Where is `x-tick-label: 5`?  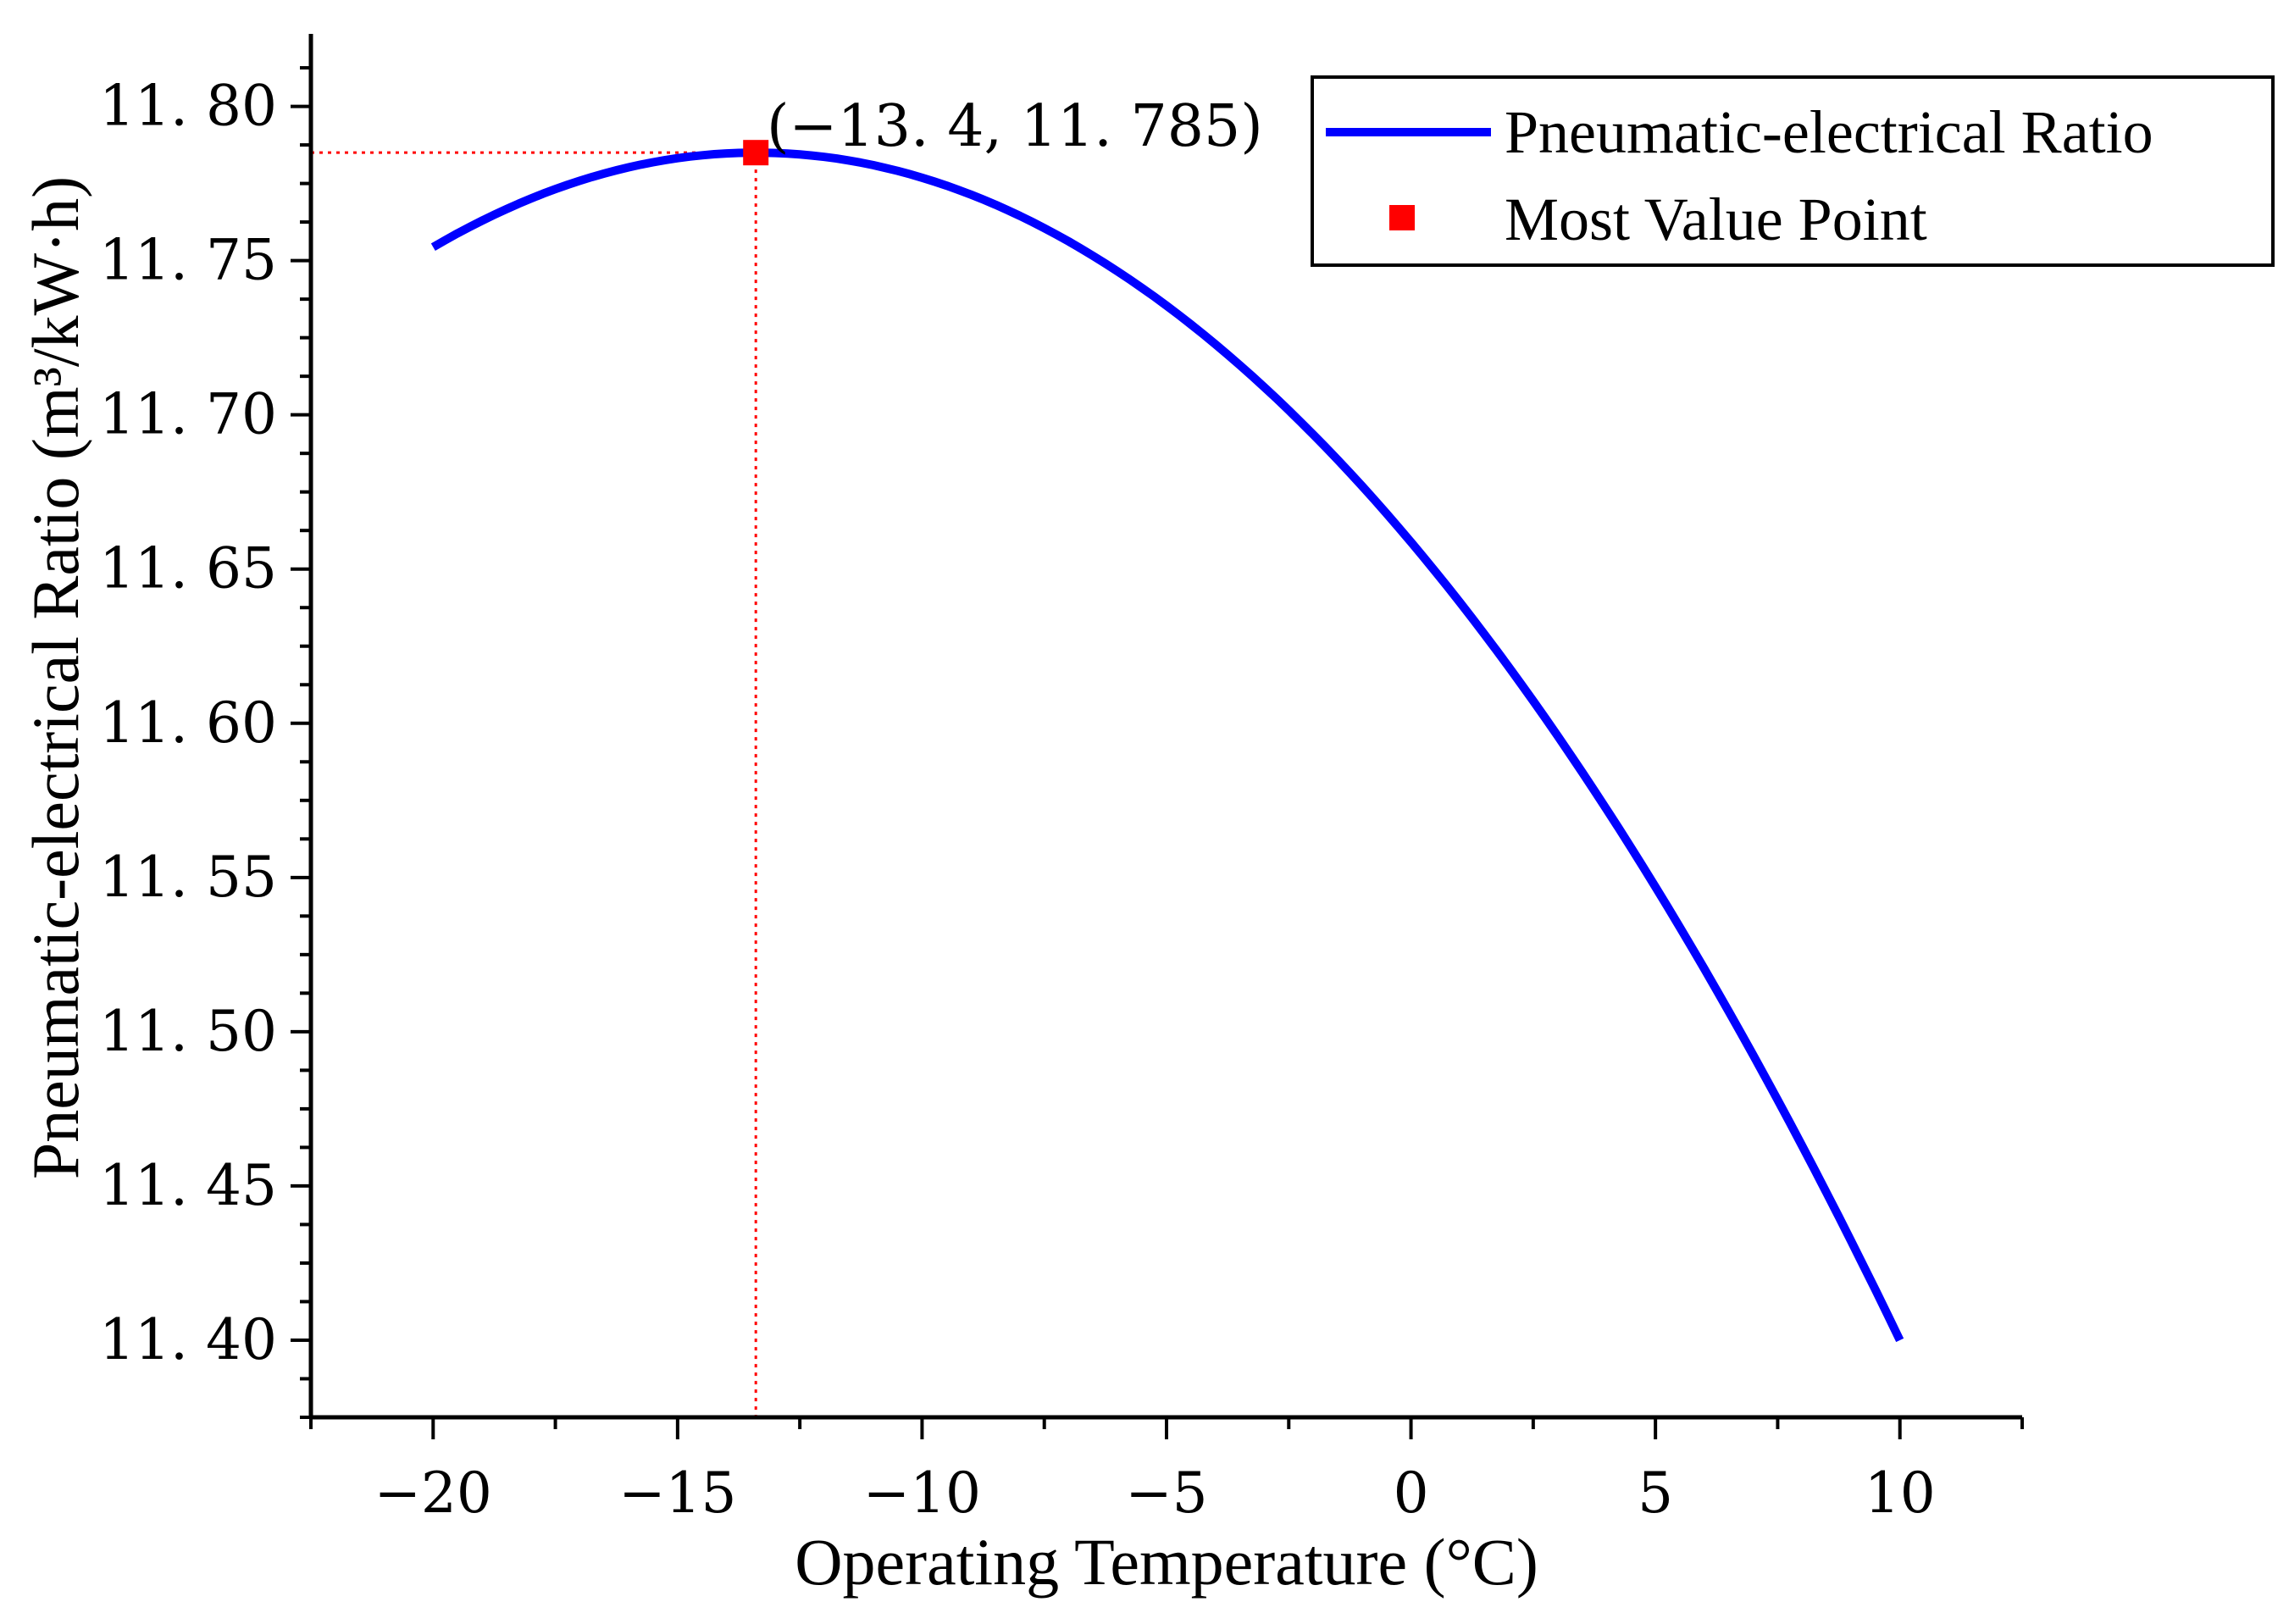 x-tick-label: 5 is located at coordinates (1655, 1493).